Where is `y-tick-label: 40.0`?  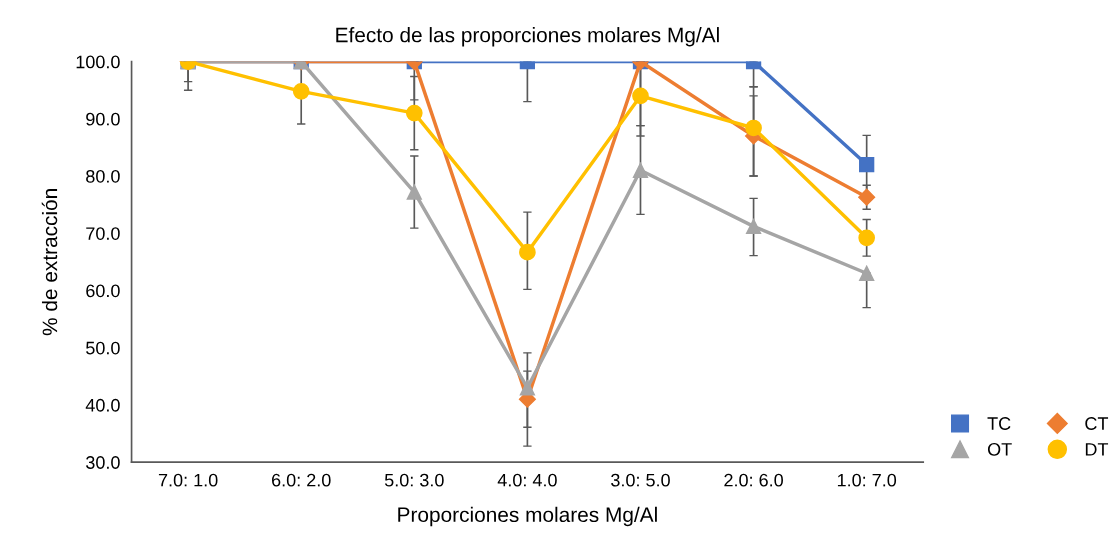
y-tick-label: 40.0 is located at coordinates (102, 405).